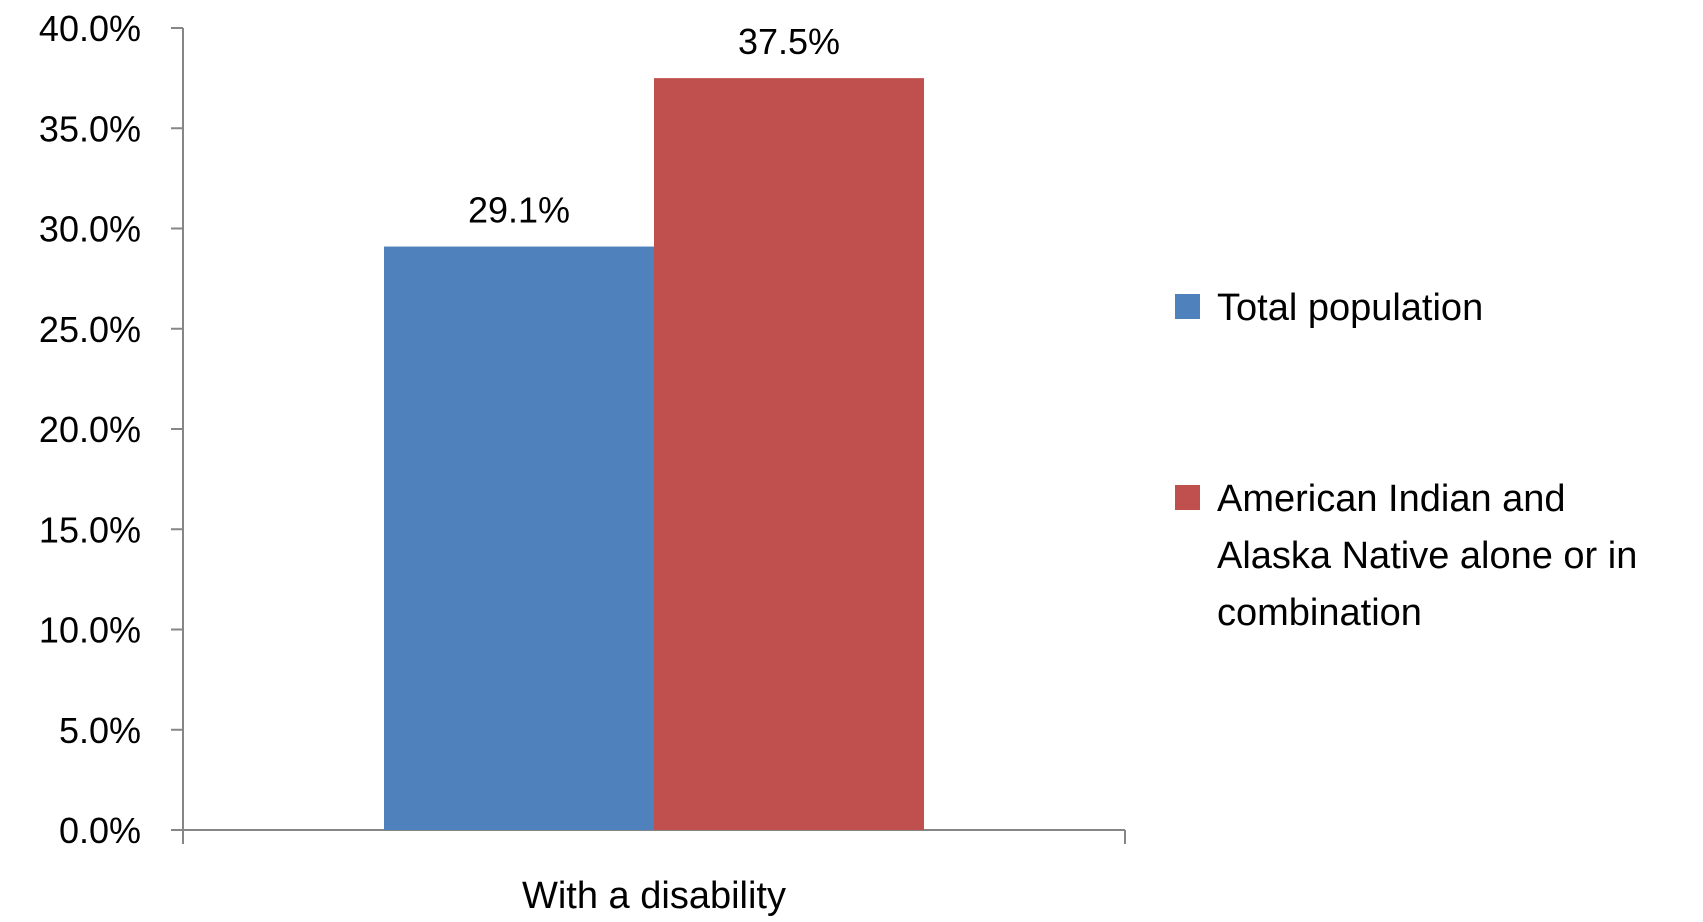  What do you see at coordinates (789, 454) in the screenshot?
I see `bar-american-indian-alaska-native` at bounding box center [789, 454].